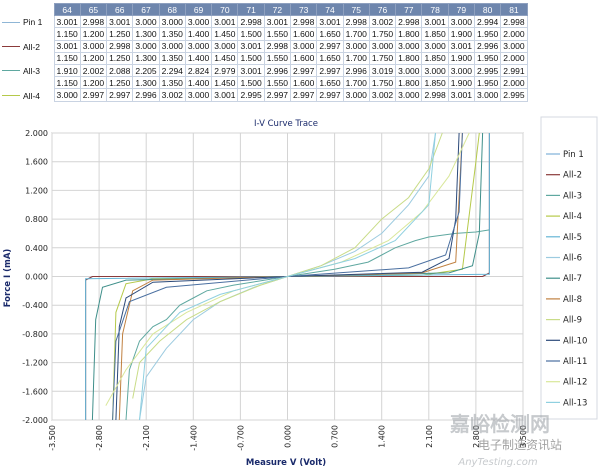  I want to click on column-header: 71, so click(251, 9).